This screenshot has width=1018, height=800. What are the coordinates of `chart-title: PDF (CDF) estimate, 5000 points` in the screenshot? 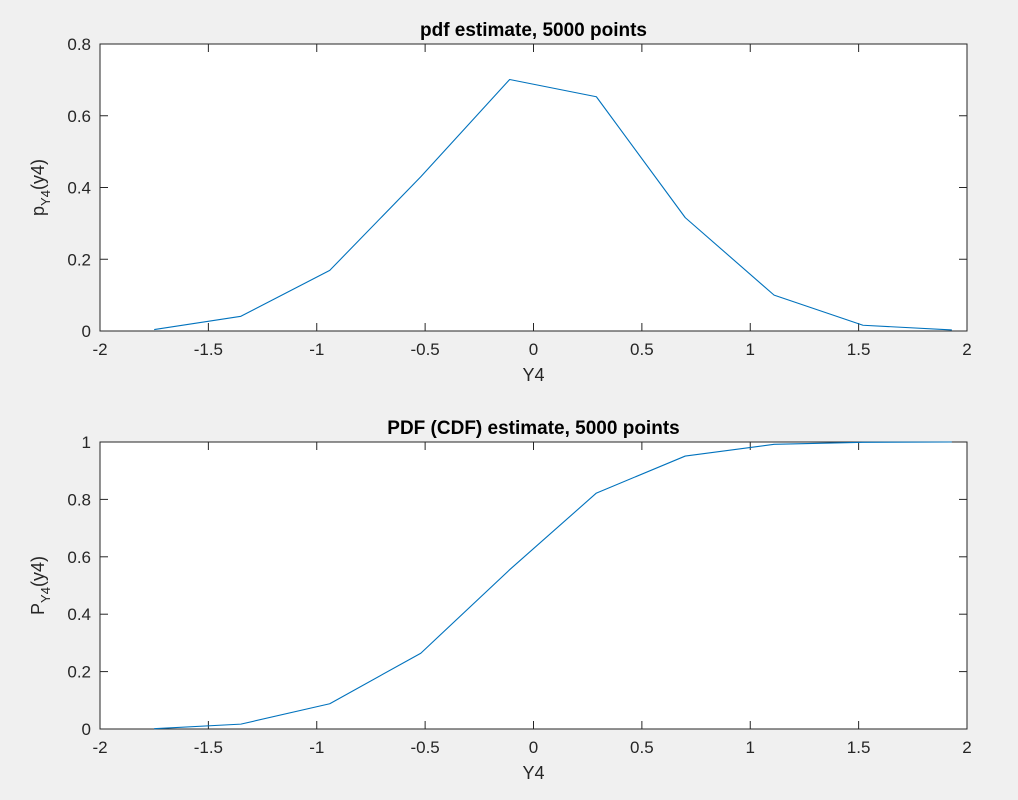 It's located at (533, 428).